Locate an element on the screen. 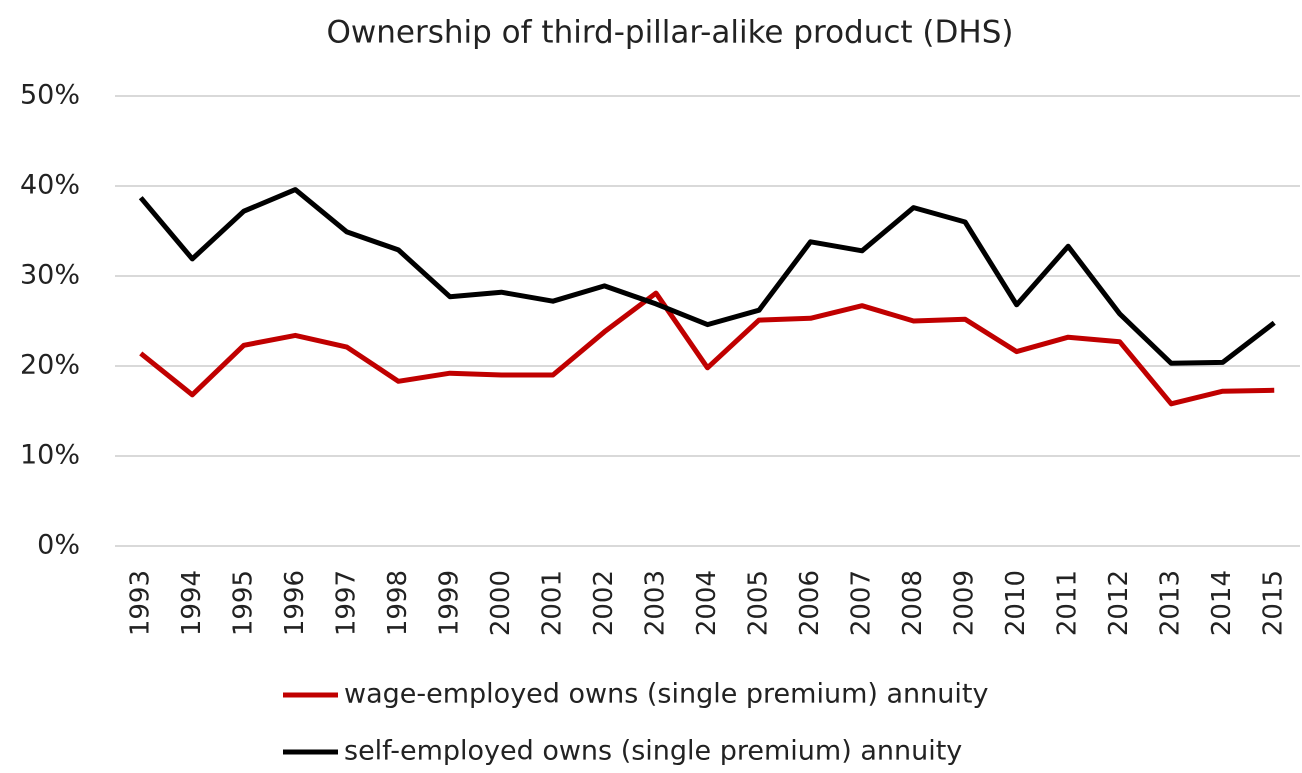 The image size is (1302, 773). x-tick-label: 2000 is located at coordinates (501, 603).